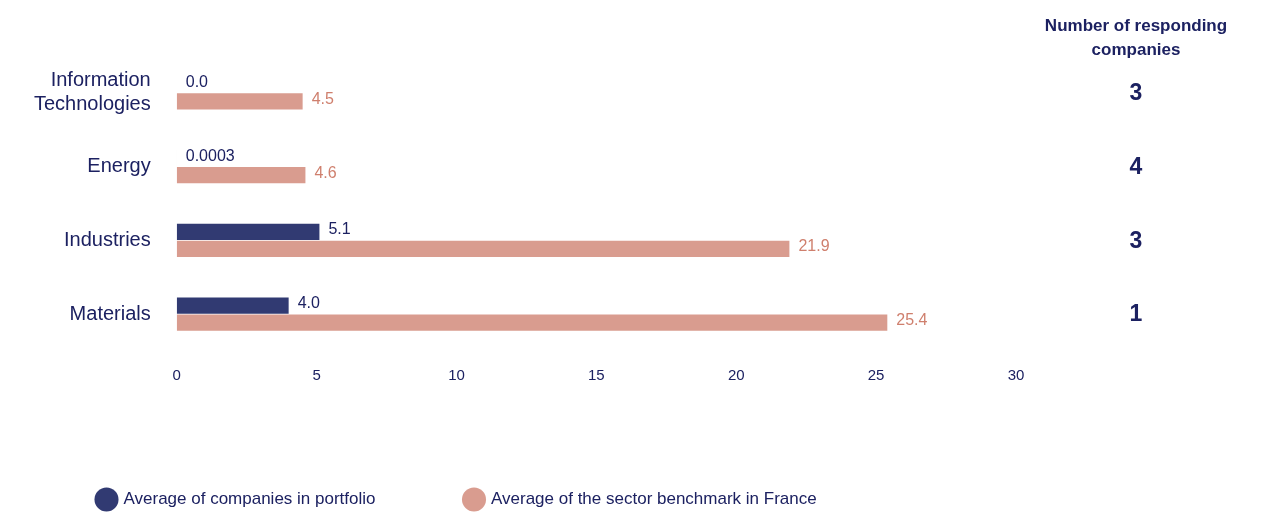 Image resolution: width=1264 pixels, height=525 pixels. I want to click on x-tick-label: 30, so click(1016, 375).